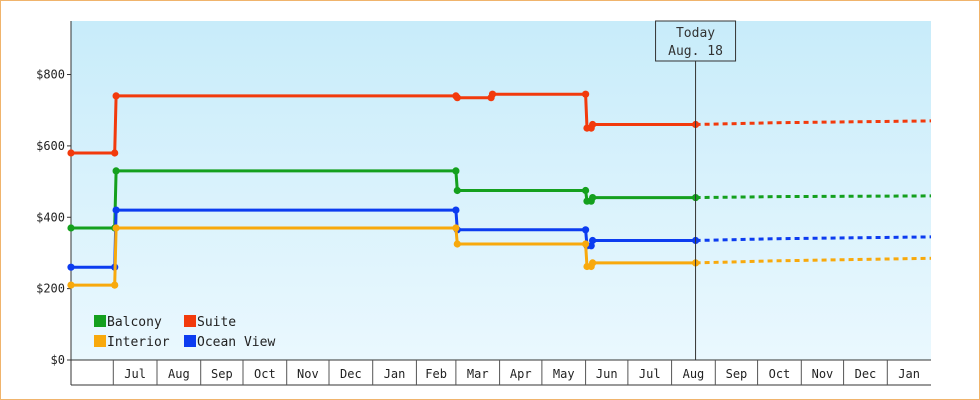 This screenshot has height=400, width=980. I want to click on legend-item-suite: Suite, so click(210, 322).